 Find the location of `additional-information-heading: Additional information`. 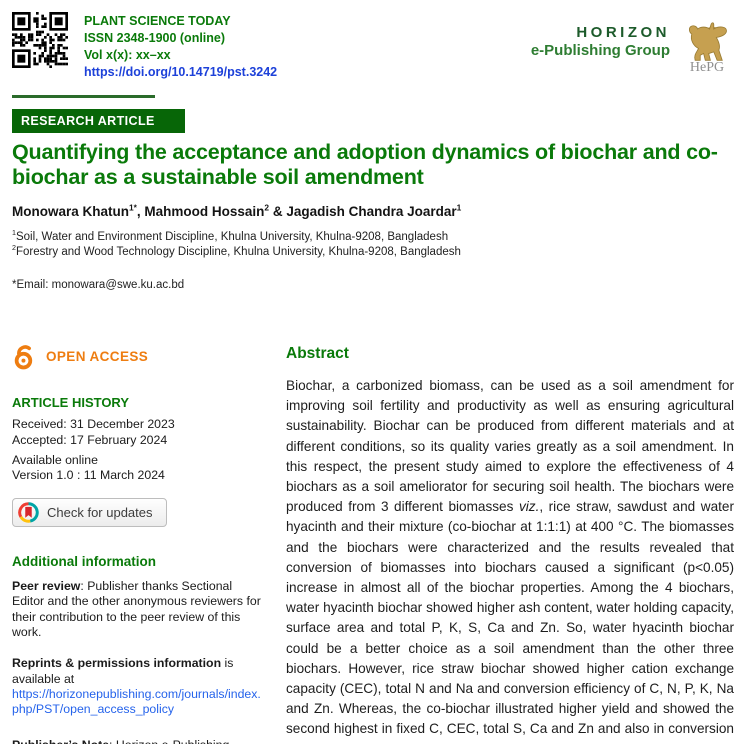

additional-information-heading: Additional information is located at coordinates (84, 561).